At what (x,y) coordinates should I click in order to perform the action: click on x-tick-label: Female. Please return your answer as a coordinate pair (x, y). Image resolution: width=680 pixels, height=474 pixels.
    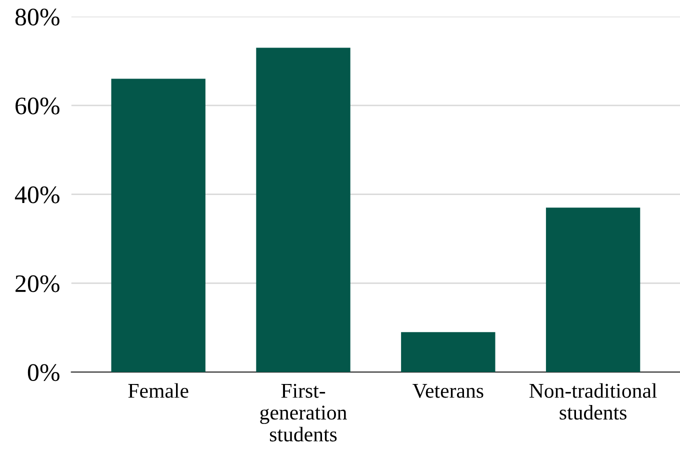
    Looking at the image, I should click on (158, 390).